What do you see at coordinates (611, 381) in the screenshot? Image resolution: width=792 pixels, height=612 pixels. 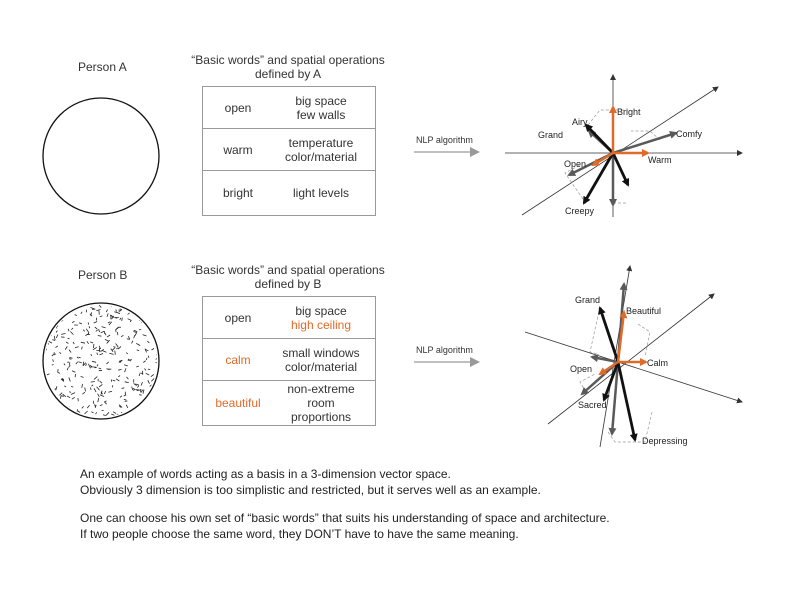 I see `vector-sacred` at bounding box center [611, 381].